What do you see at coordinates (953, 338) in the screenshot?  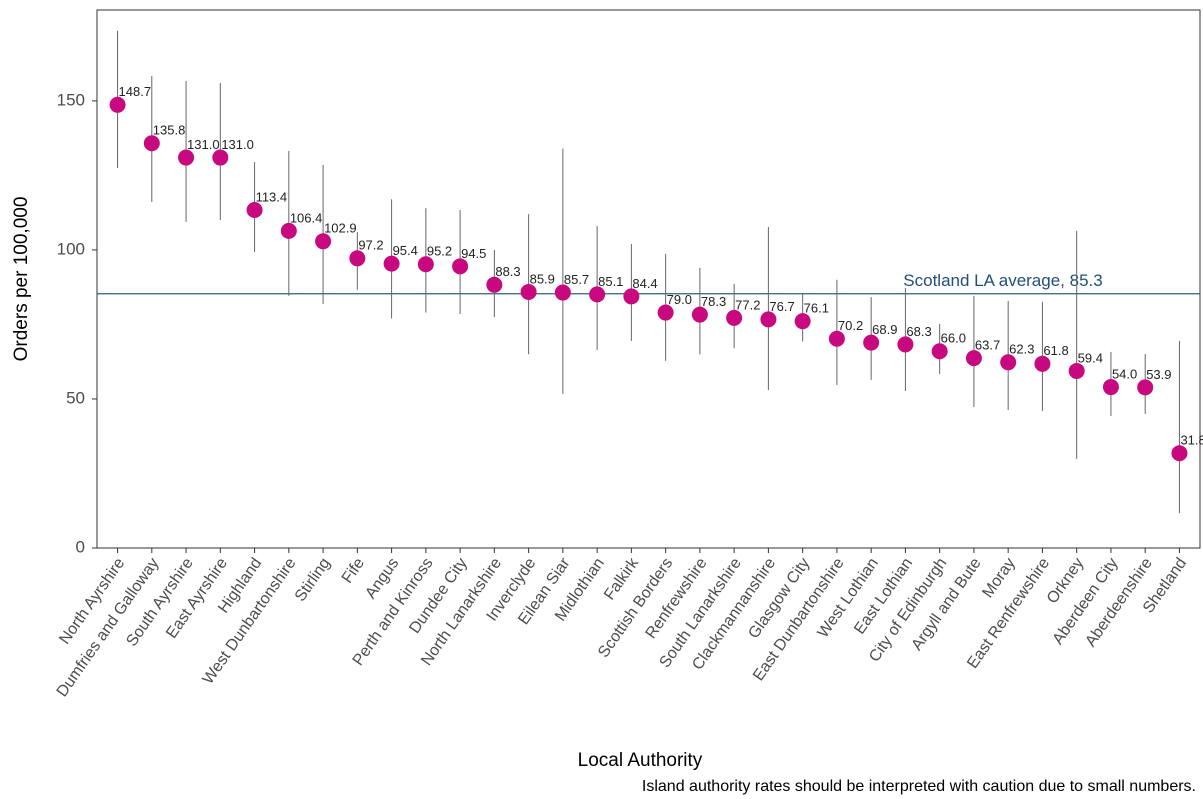 I see `data-label: 66.0` at bounding box center [953, 338].